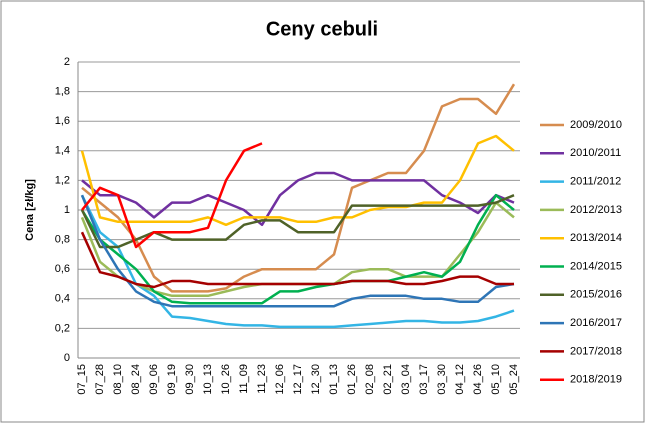  Describe the element at coordinates (596, 295) in the screenshot. I see `legend-label: 2015/2016` at that location.